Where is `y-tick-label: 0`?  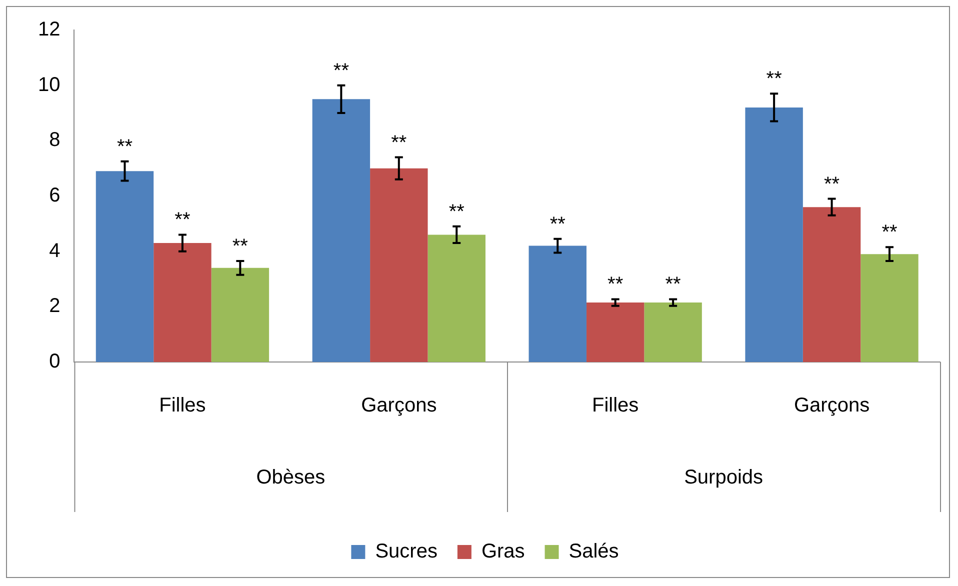
y-tick-label: 0 is located at coordinates (54, 361).